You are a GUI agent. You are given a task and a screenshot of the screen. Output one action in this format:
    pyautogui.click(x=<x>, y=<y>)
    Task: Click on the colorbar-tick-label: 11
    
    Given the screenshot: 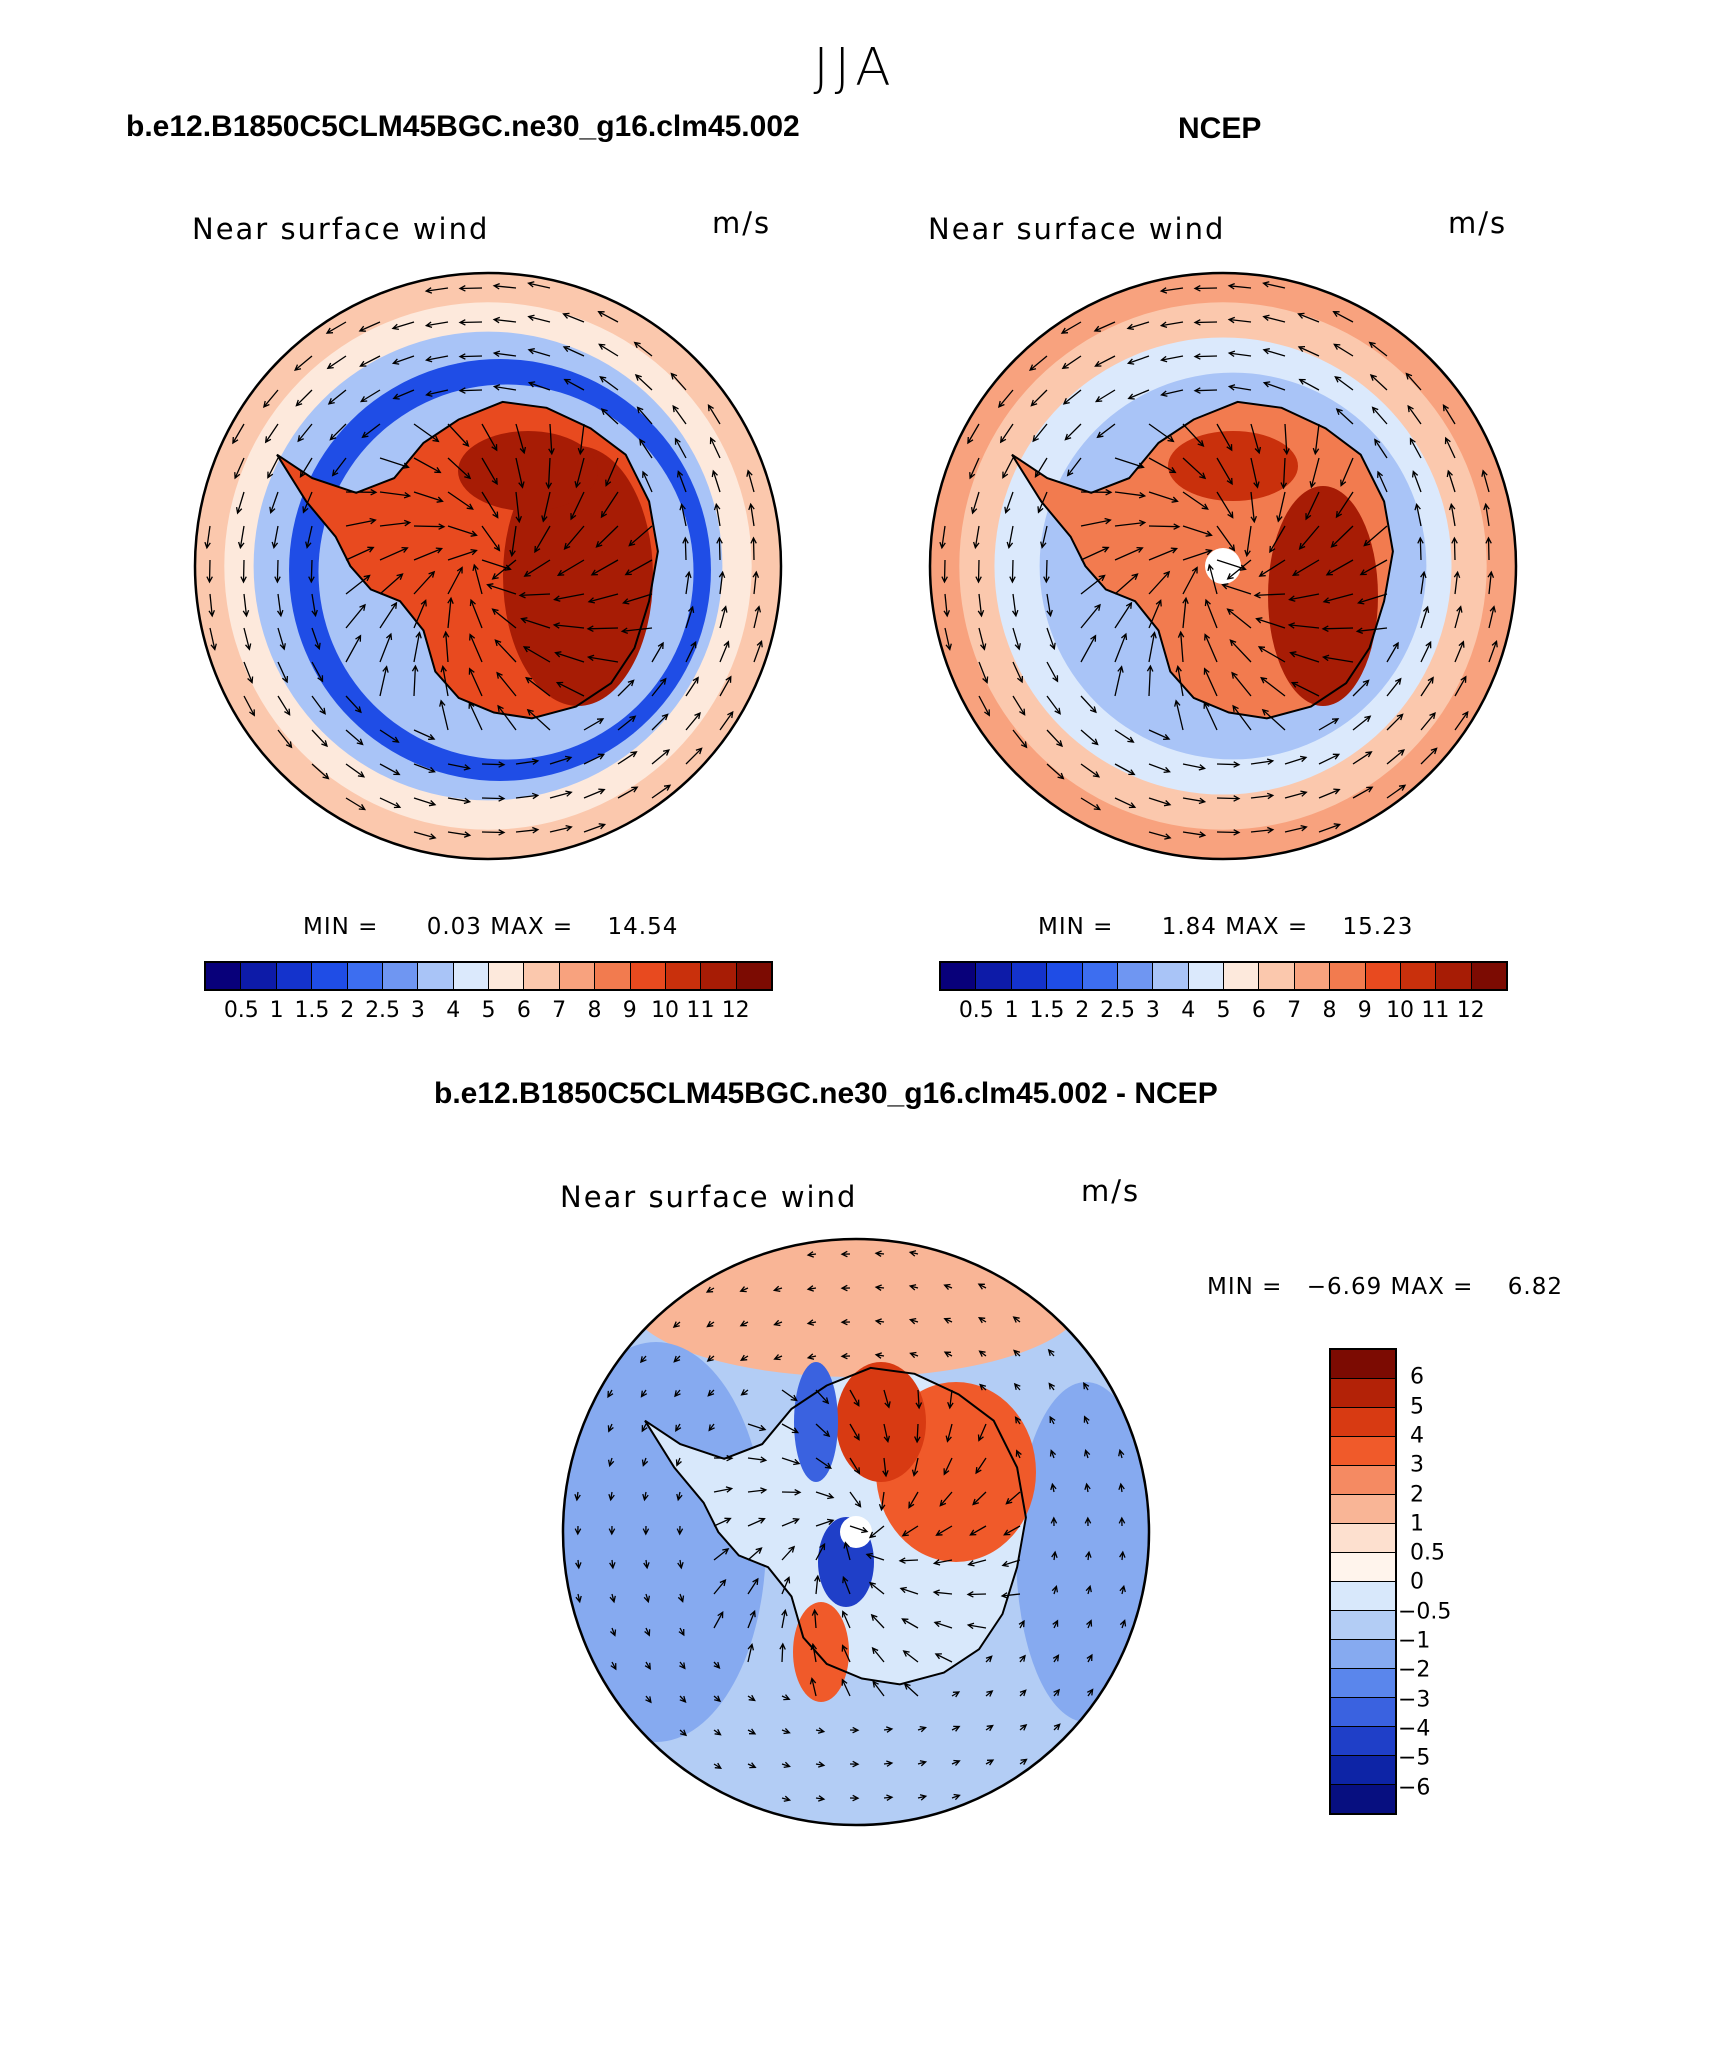 What is the action you would take?
    pyautogui.click(x=1435, y=1010)
    